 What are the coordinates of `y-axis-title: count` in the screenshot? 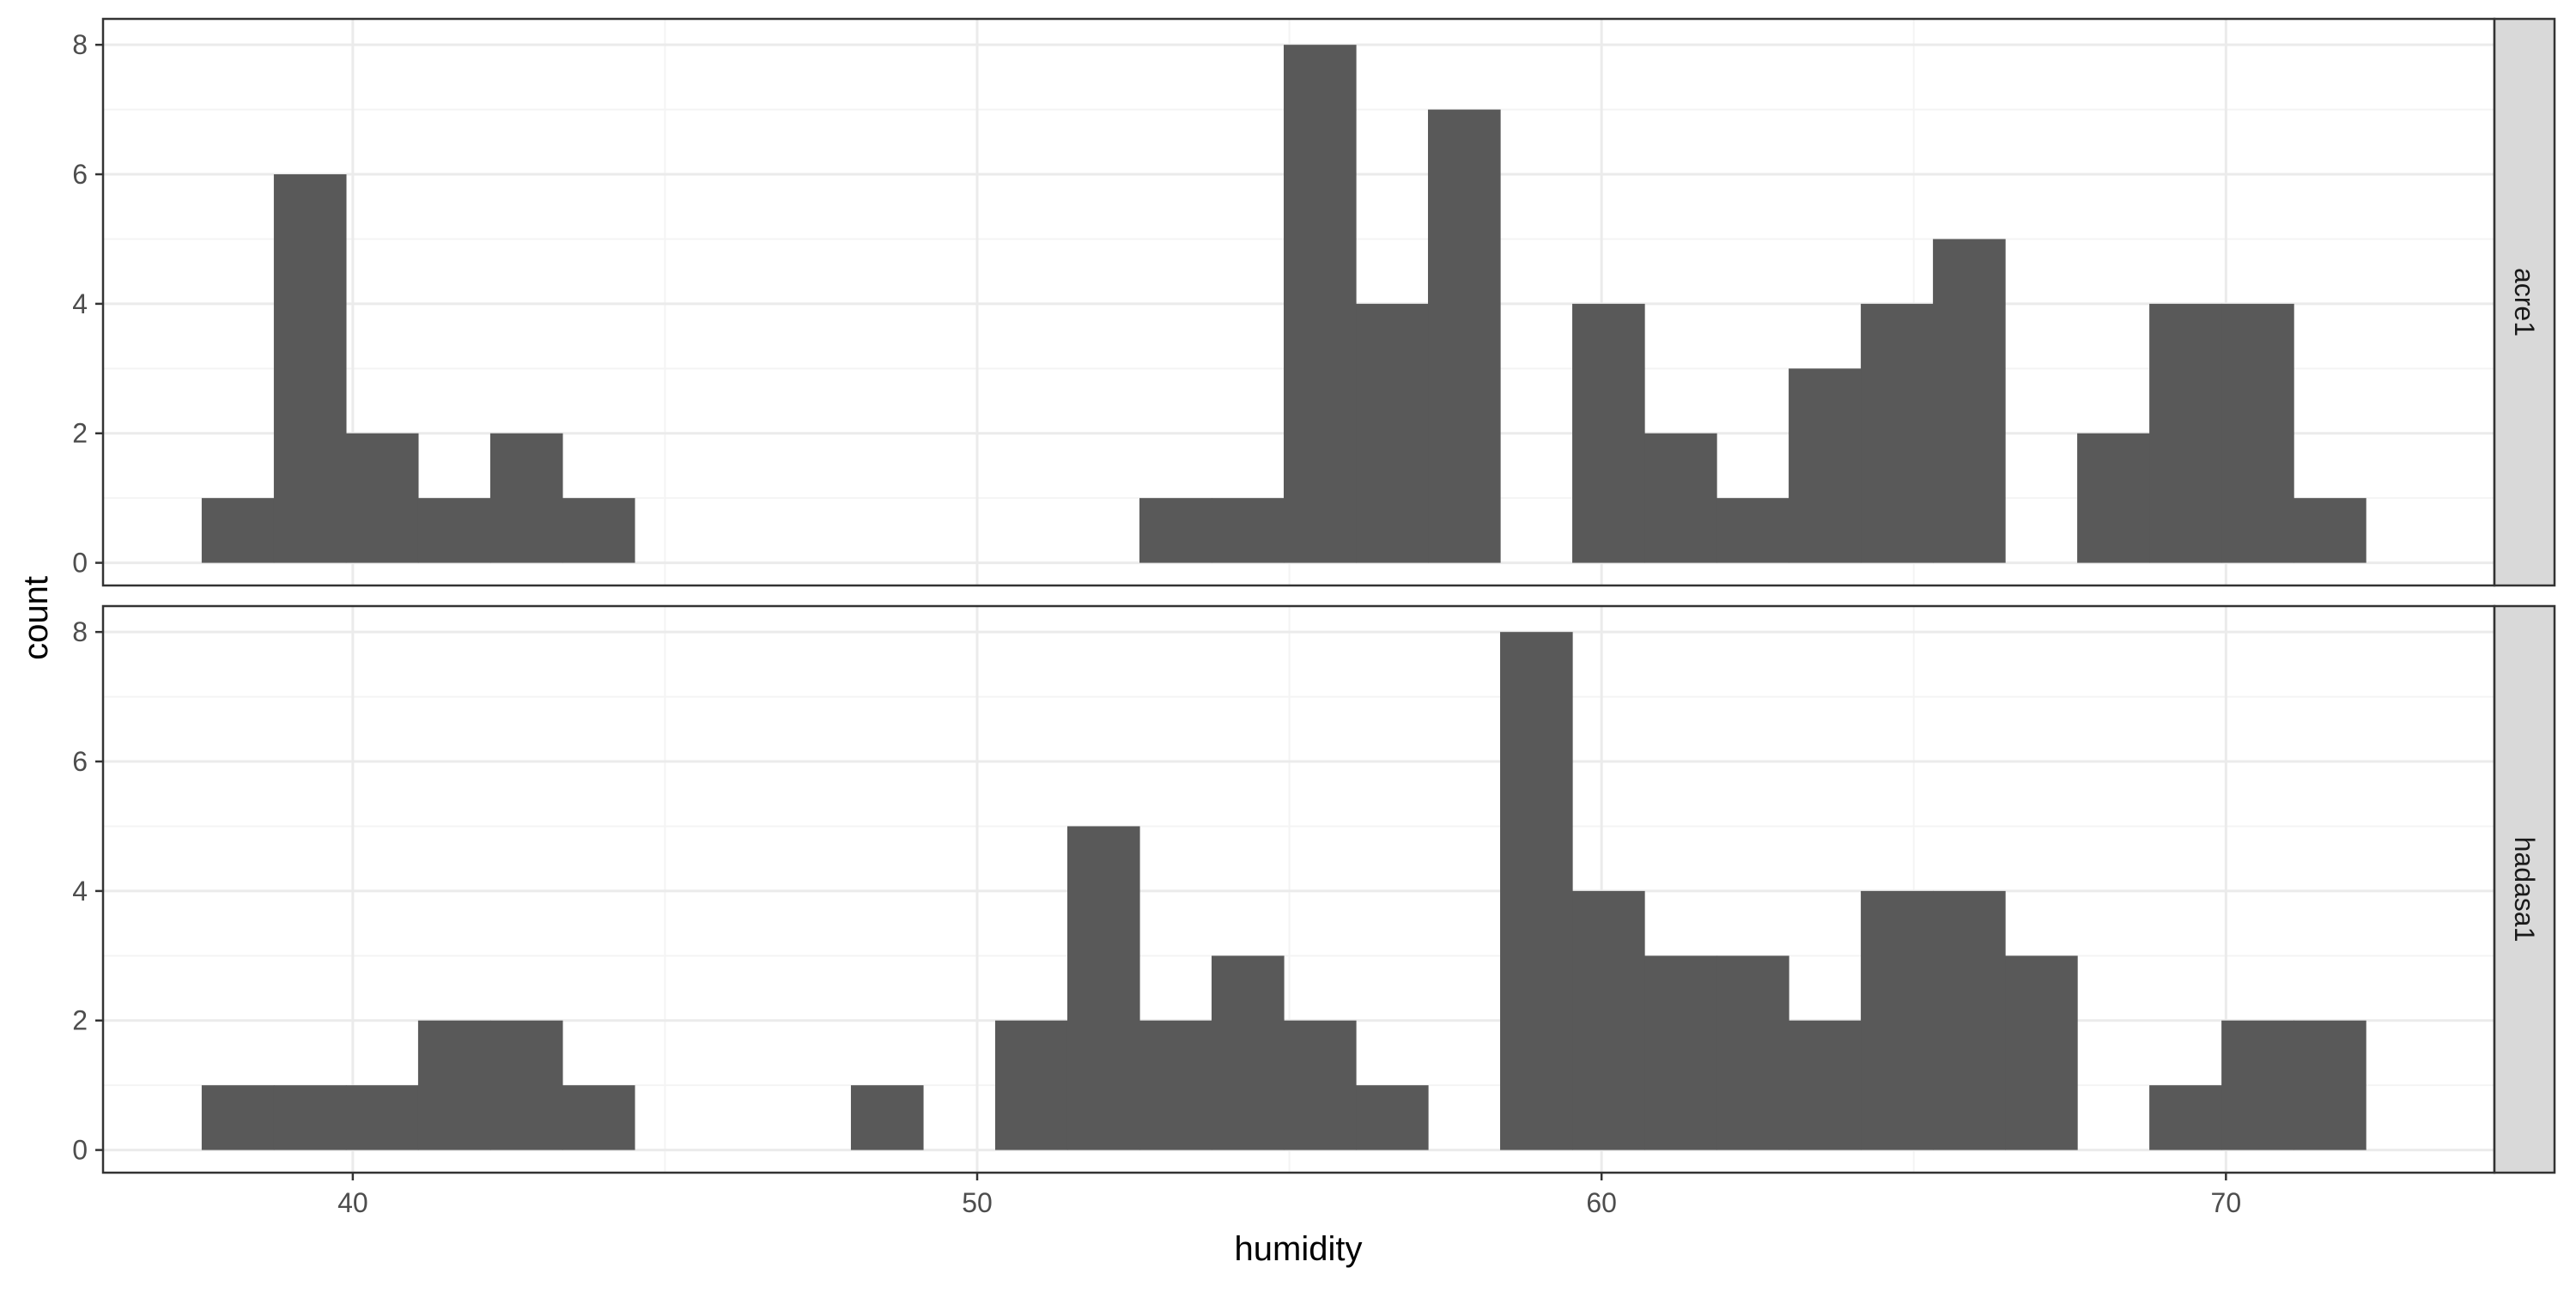 It's located at (36, 618).